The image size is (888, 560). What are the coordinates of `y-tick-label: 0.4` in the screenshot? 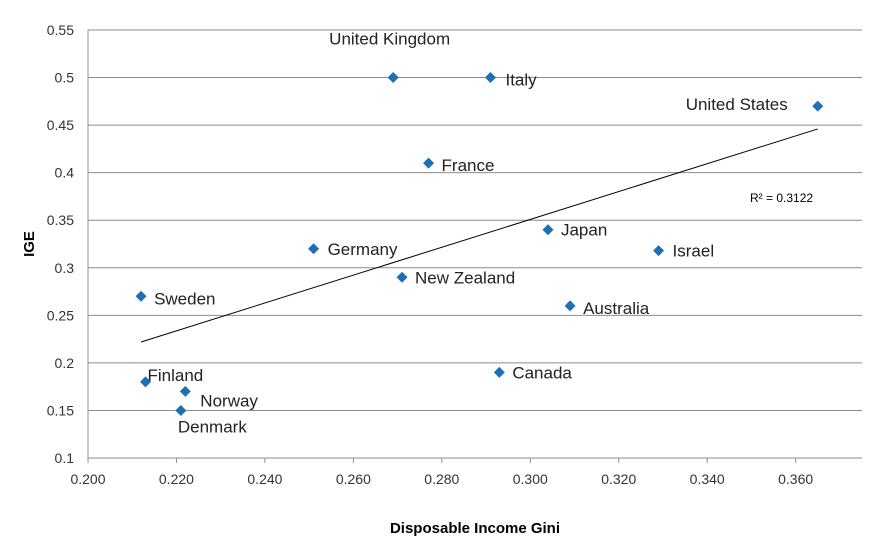 It's located at (65, 173).